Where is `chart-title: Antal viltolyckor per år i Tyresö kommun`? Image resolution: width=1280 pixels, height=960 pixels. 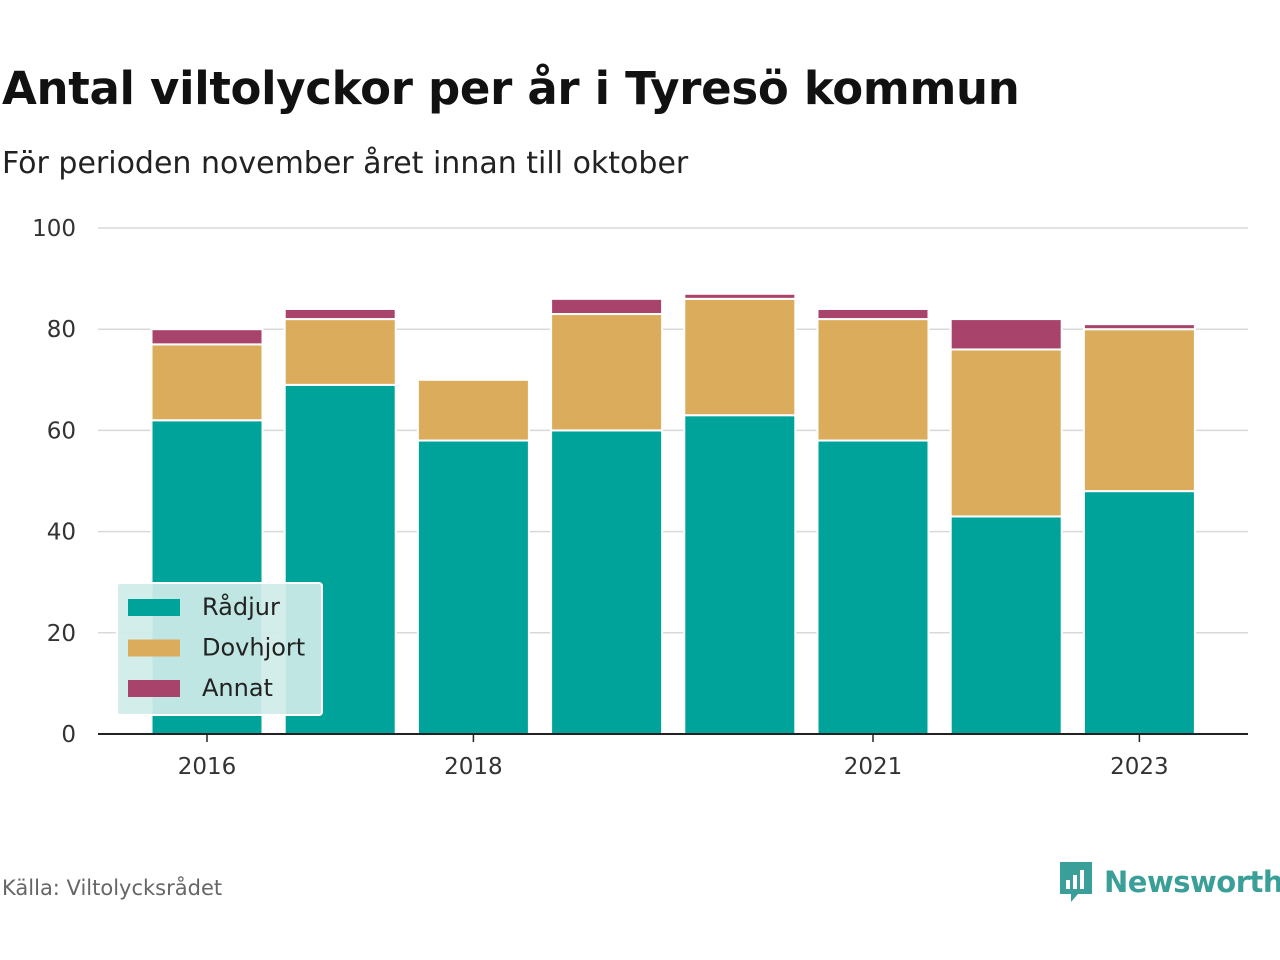 chart-title: Antal viltolyckor per år i Tyresö kommun is located at coordinates (511, 88).